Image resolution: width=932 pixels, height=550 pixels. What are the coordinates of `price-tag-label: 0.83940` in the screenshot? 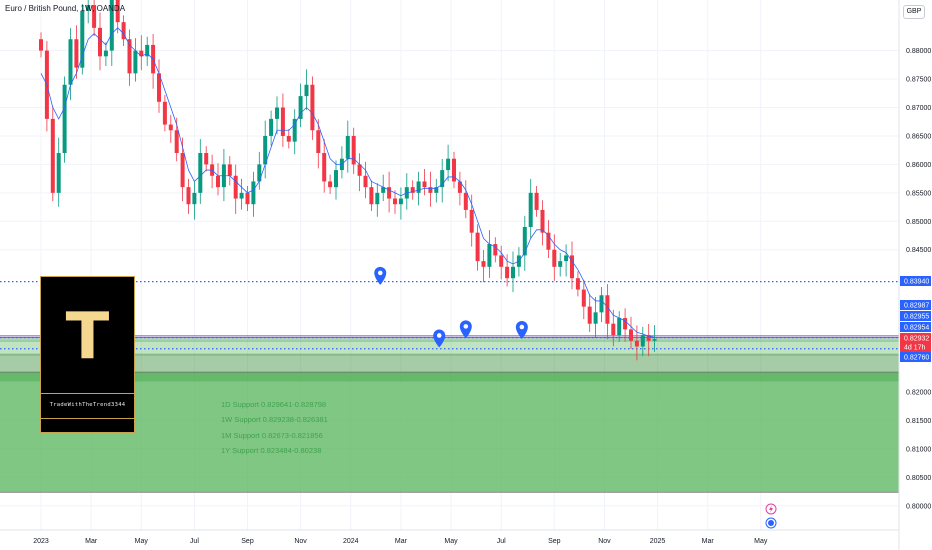 It's located at (916, 282).